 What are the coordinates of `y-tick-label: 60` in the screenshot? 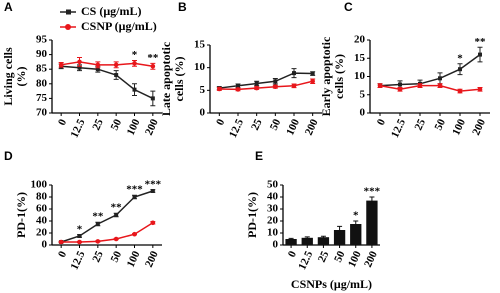 It's located at (42, 209).